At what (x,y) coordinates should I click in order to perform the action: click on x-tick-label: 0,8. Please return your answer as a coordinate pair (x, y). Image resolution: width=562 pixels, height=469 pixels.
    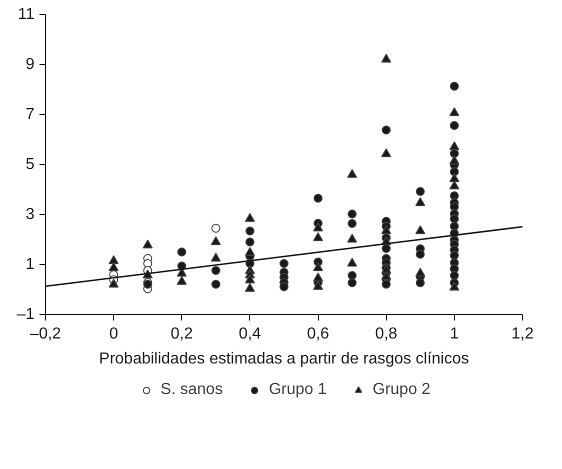
    Looking at the image, I should click on (386, 334).